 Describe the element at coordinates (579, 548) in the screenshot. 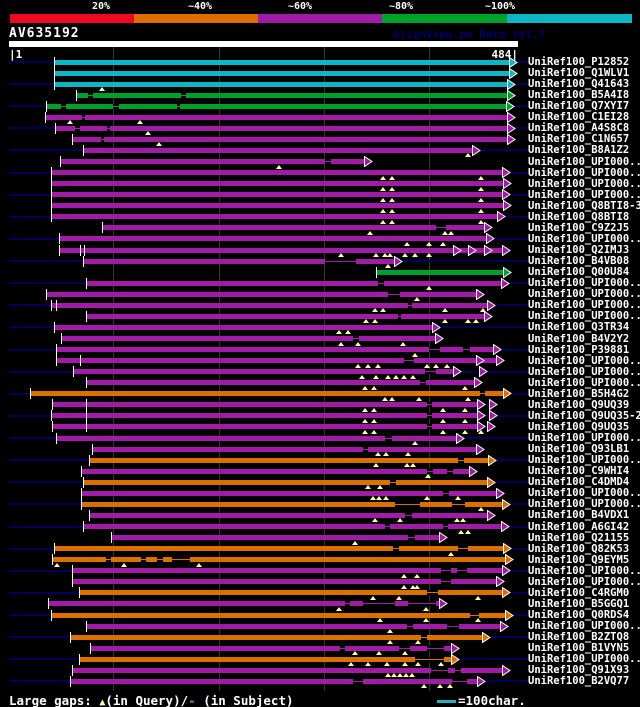

I see `hit-label: UniRef100_Q82K53` at that location.